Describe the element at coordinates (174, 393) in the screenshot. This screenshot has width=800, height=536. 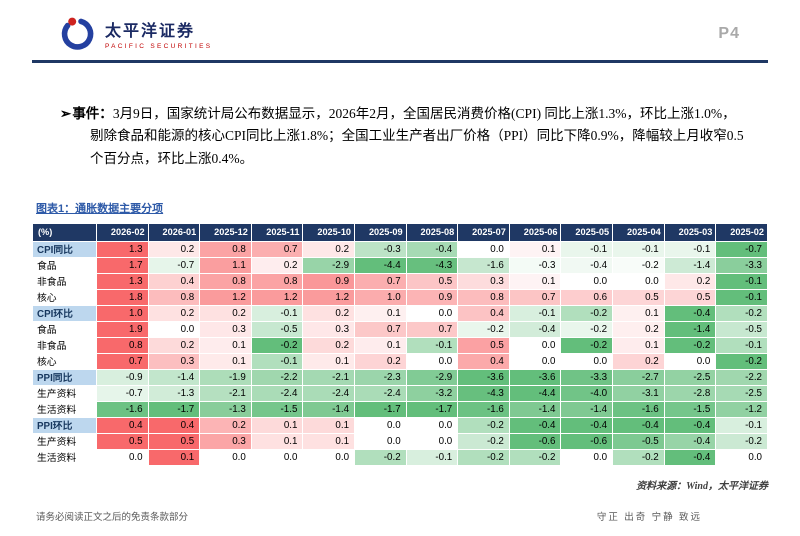
I see `heatmap-cell: -1.3` at that location.